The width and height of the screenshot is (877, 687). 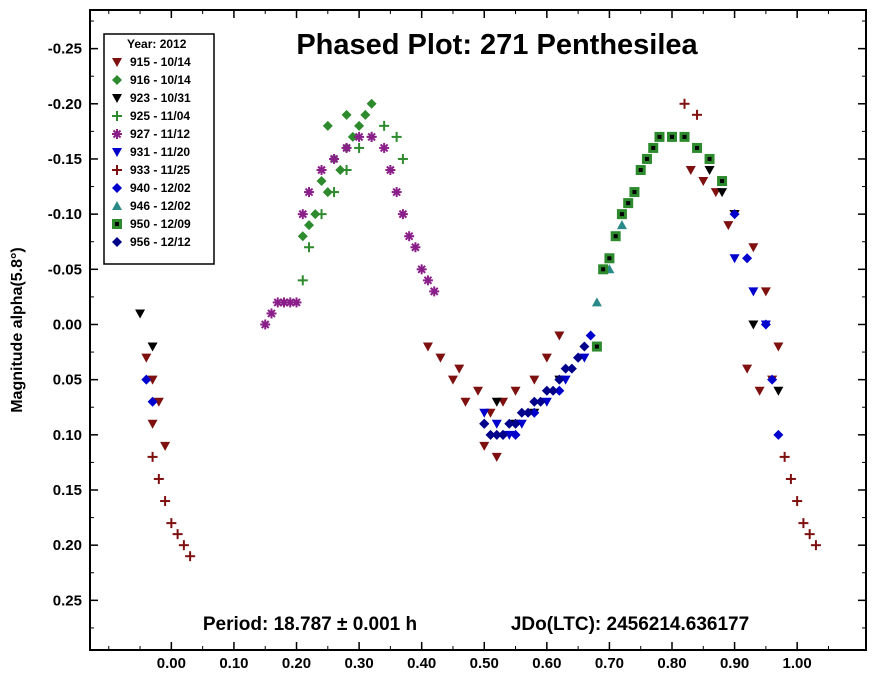 What do you see at coordinates (734, 663) in the screenshot?
I see `x-tick-label: 0.90` at bounding box center [734, 663].